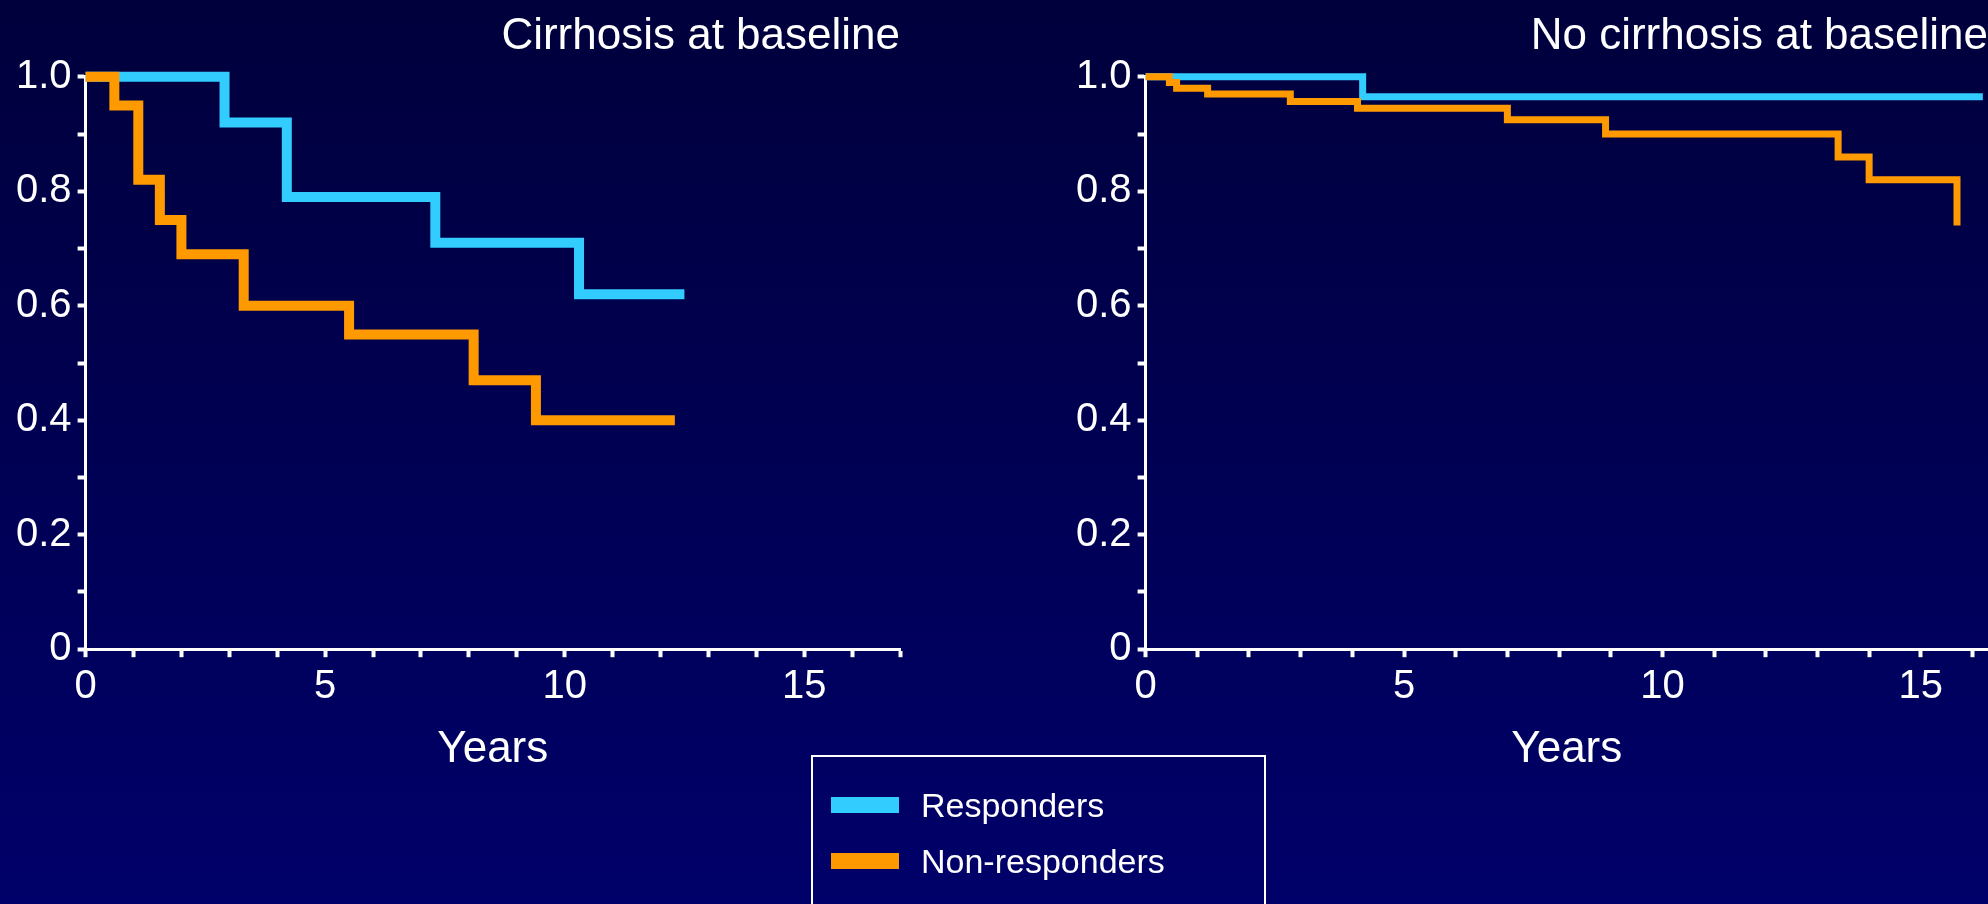 The width and height of the screenshot is (1988, 904). What do you see at coordinates (1013, 805) in the screenshot?
I see `legend-label: Responders` at bounding box center [1013, 805].